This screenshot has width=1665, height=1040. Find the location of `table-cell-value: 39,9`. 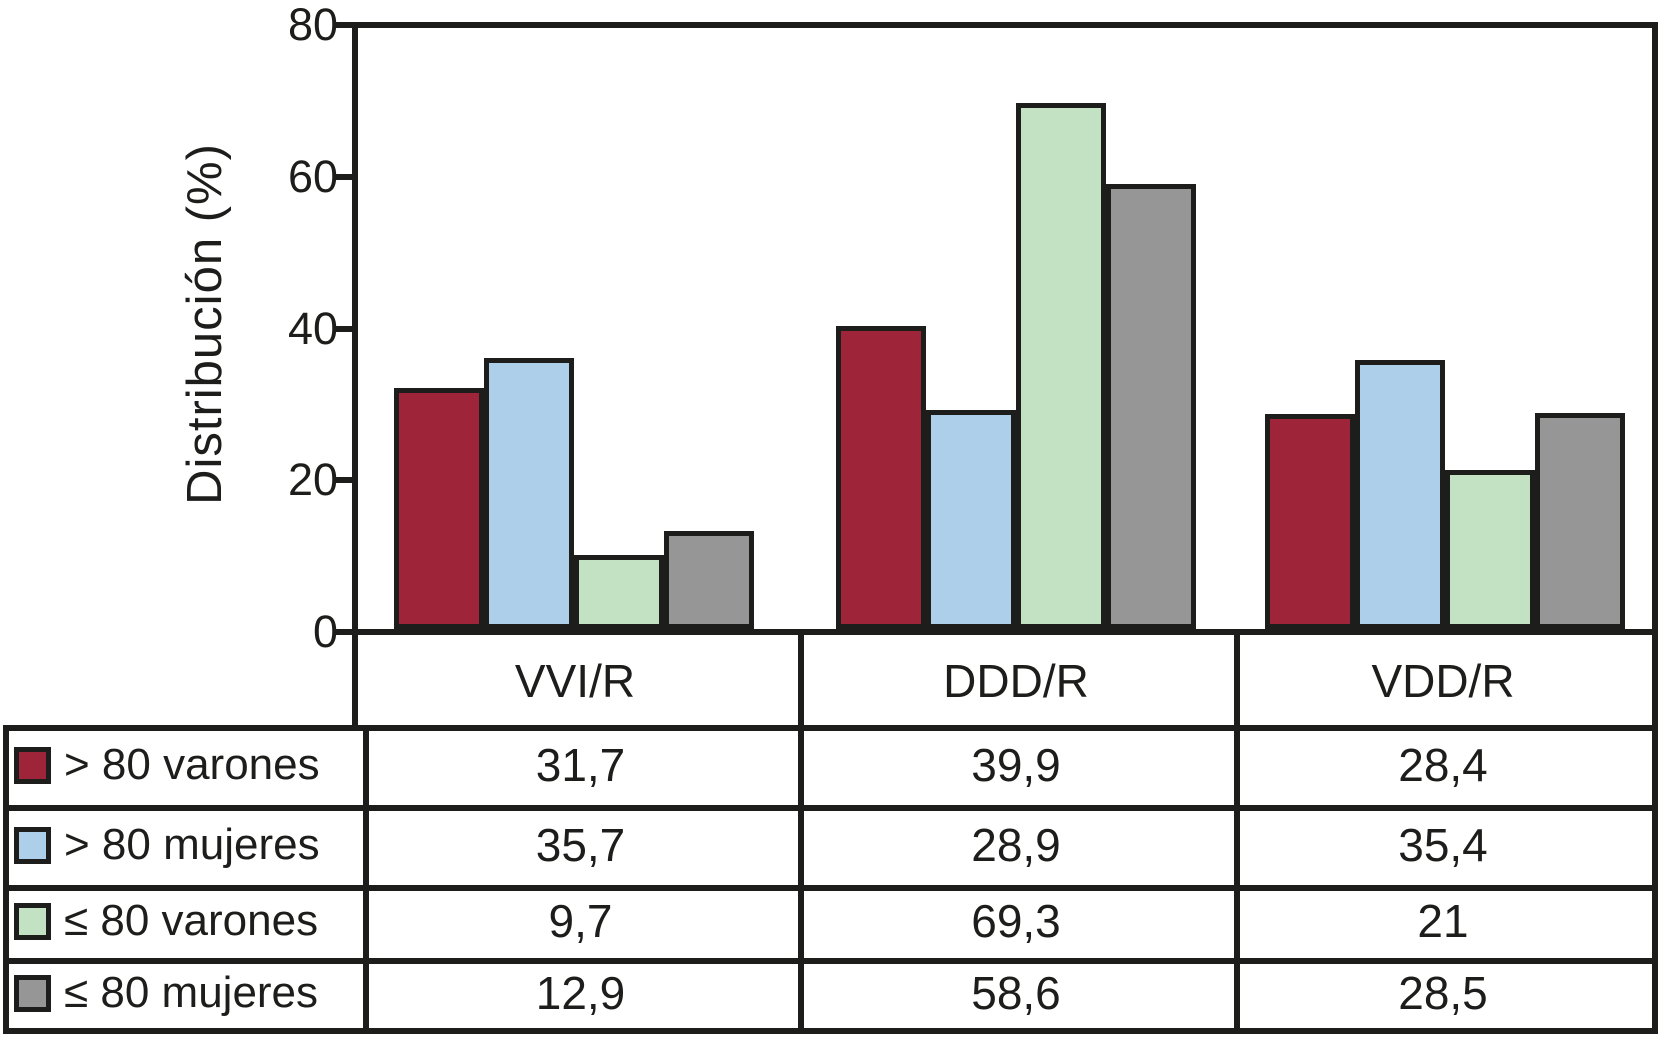

table-cell-value: 39,9 is located at coordinates (1016, 765).